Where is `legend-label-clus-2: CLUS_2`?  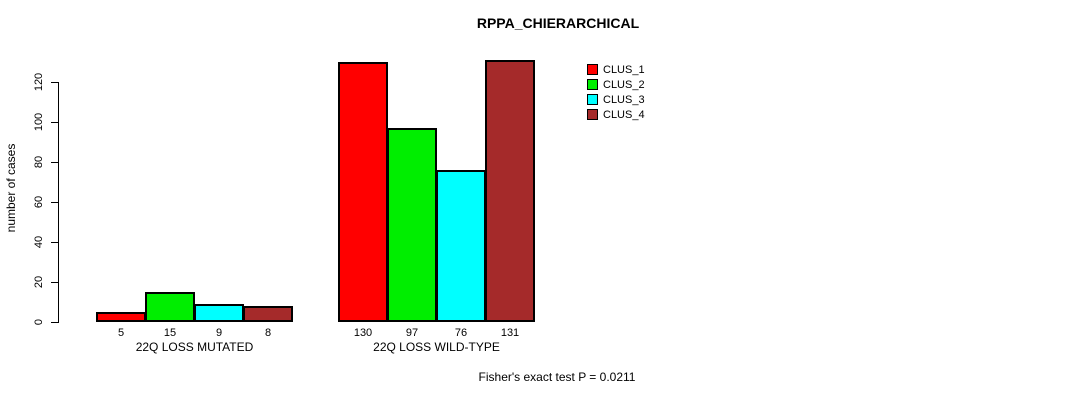
legend-label-clus-2: CLUS_2 is located at coordinates (624, 84).